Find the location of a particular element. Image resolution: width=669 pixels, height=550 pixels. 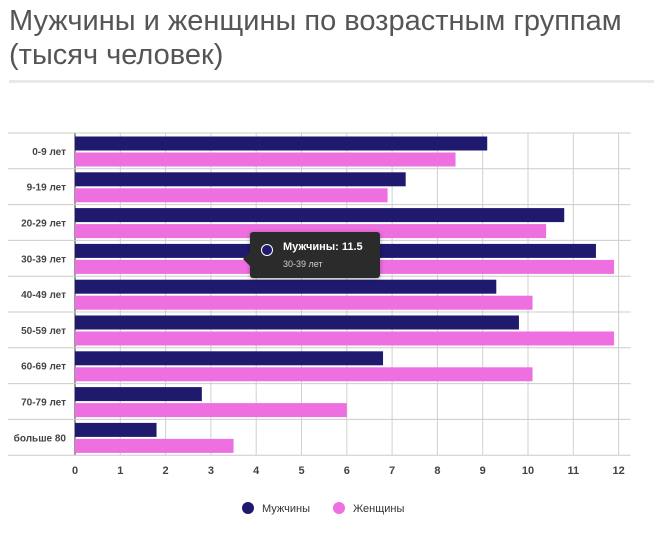

x-tick-label: 0 is located at coordinates (75, 471).